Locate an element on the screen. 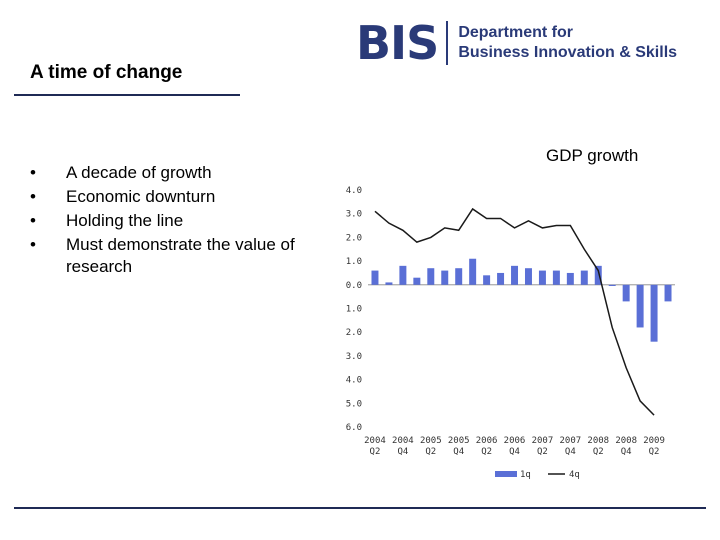 This screenshot has height=540, width=720. logo-line-1: Department for is located at coordinates (515, 32).